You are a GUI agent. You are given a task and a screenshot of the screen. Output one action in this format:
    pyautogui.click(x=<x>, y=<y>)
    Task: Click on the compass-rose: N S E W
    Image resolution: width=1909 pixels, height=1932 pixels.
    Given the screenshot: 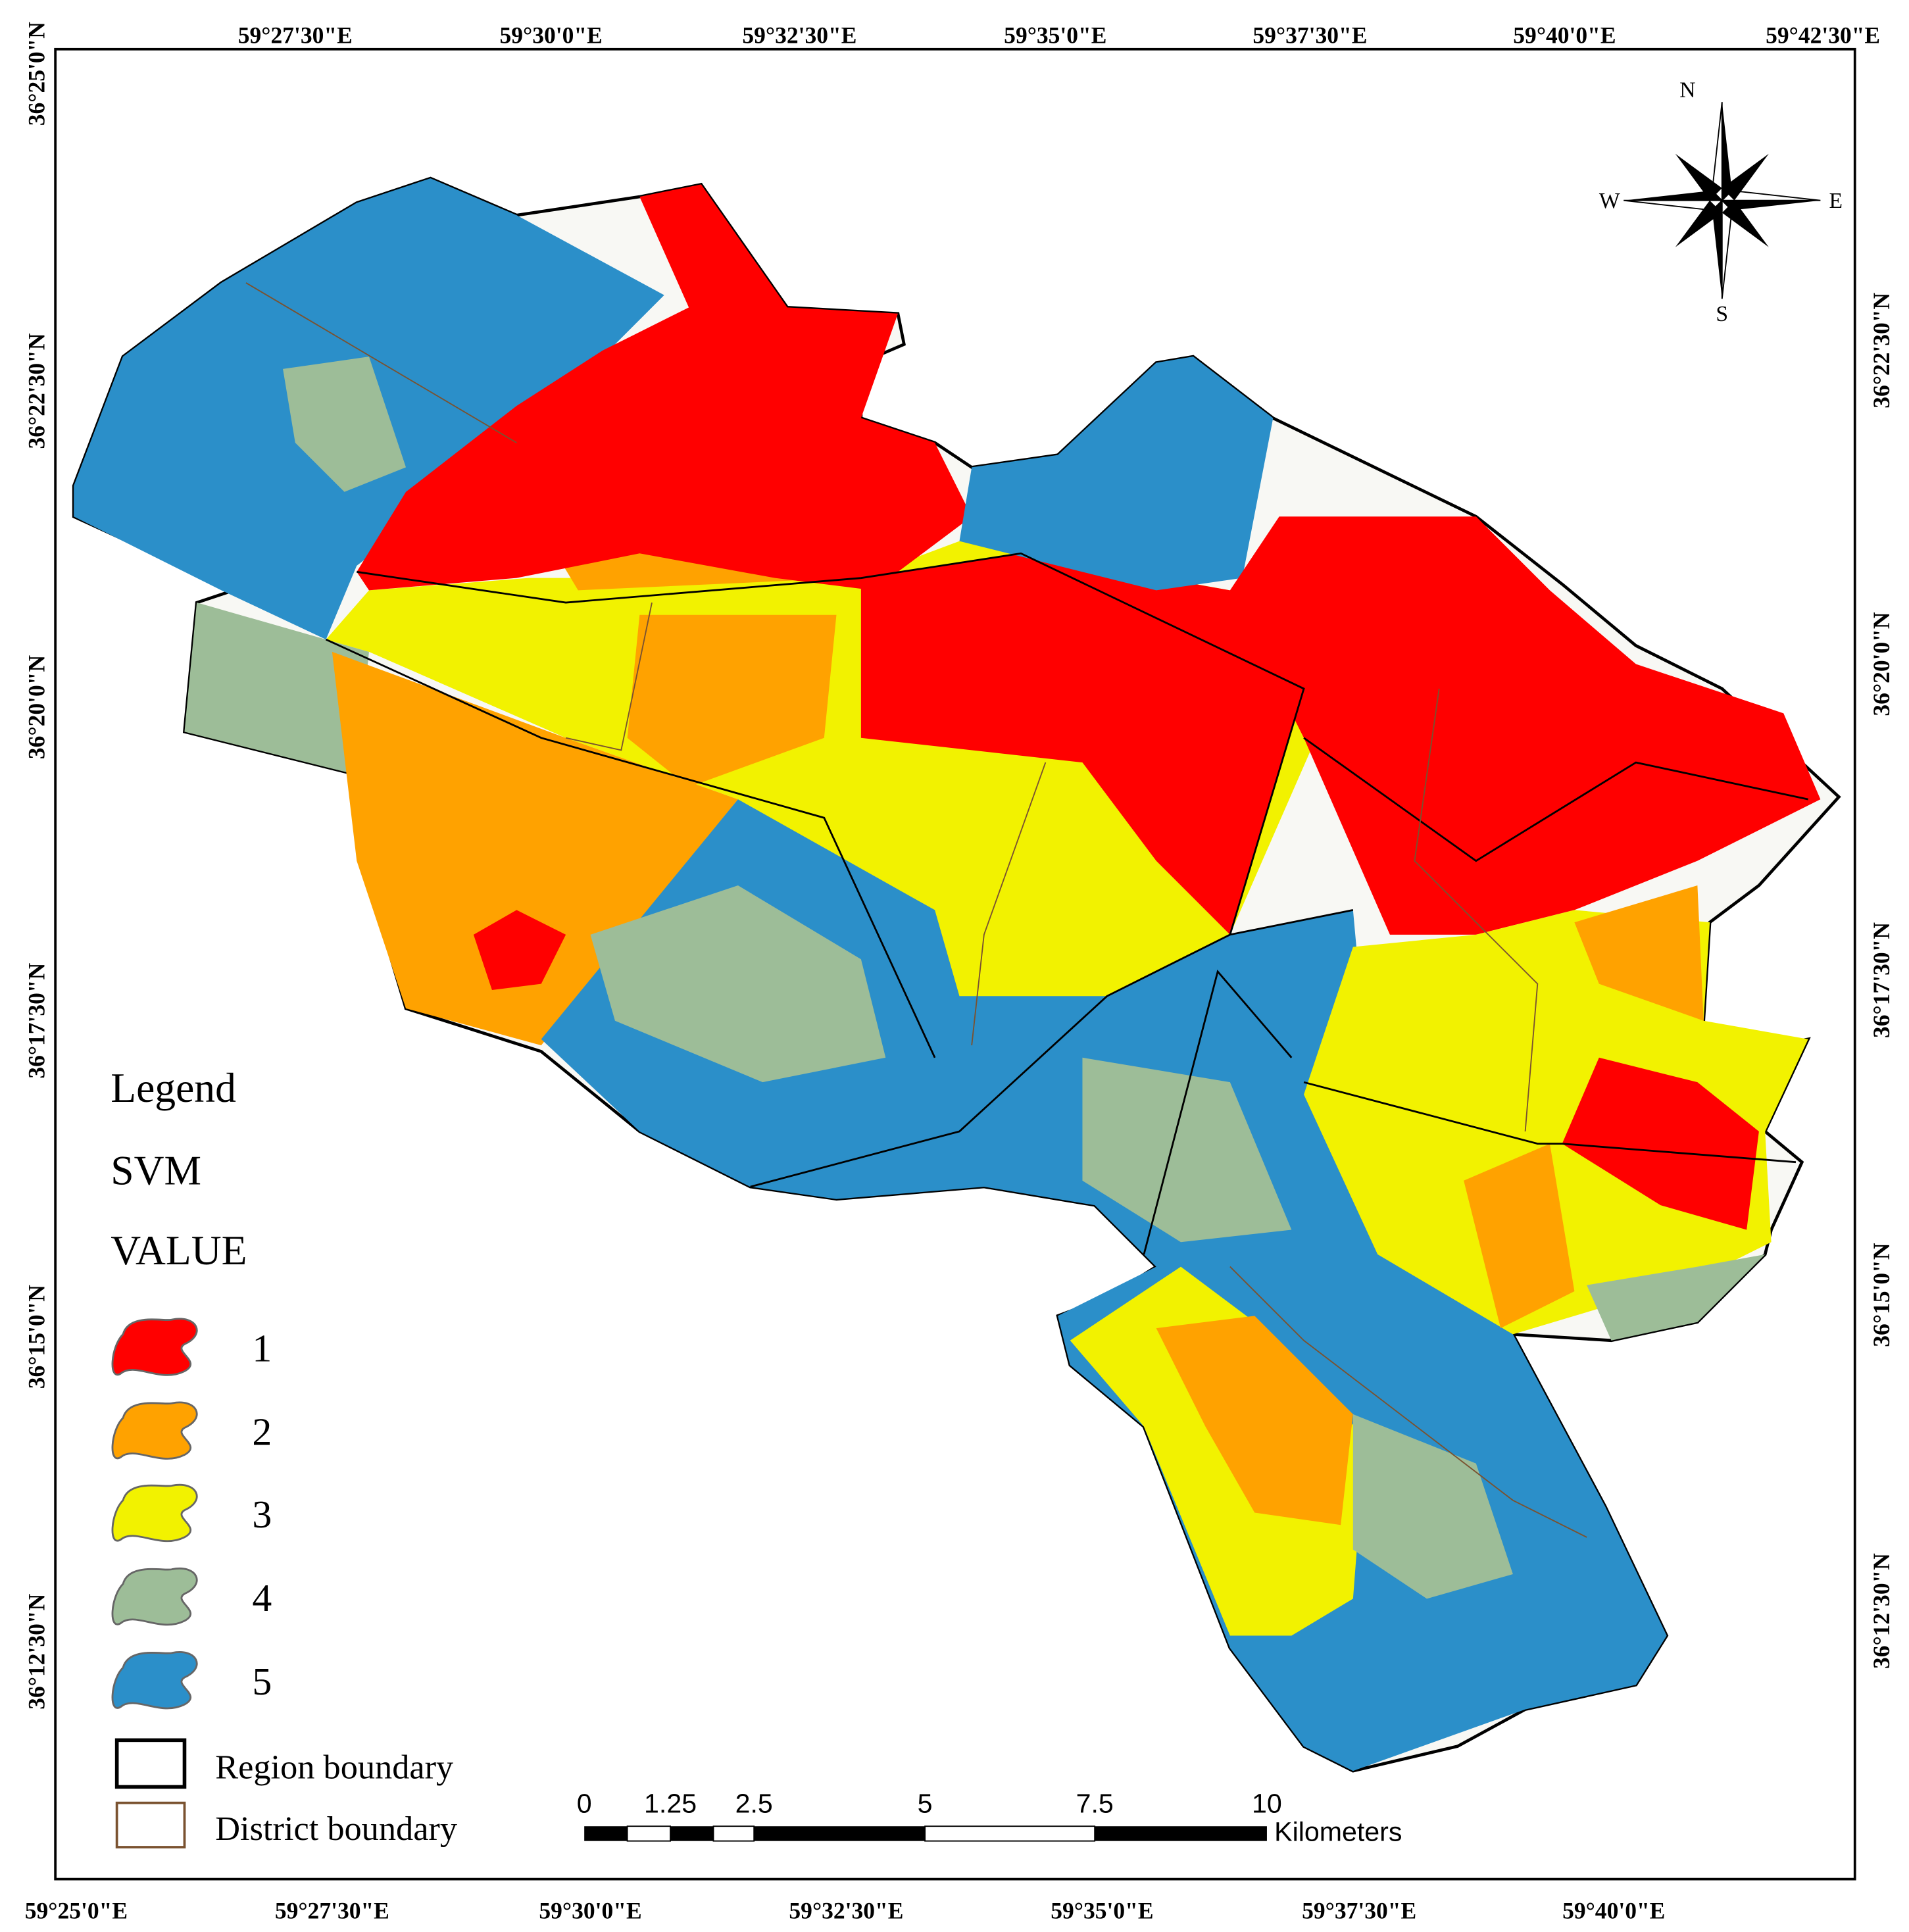 What is the action you would take?
    pyautogui.click(x=1721, y=202)
    